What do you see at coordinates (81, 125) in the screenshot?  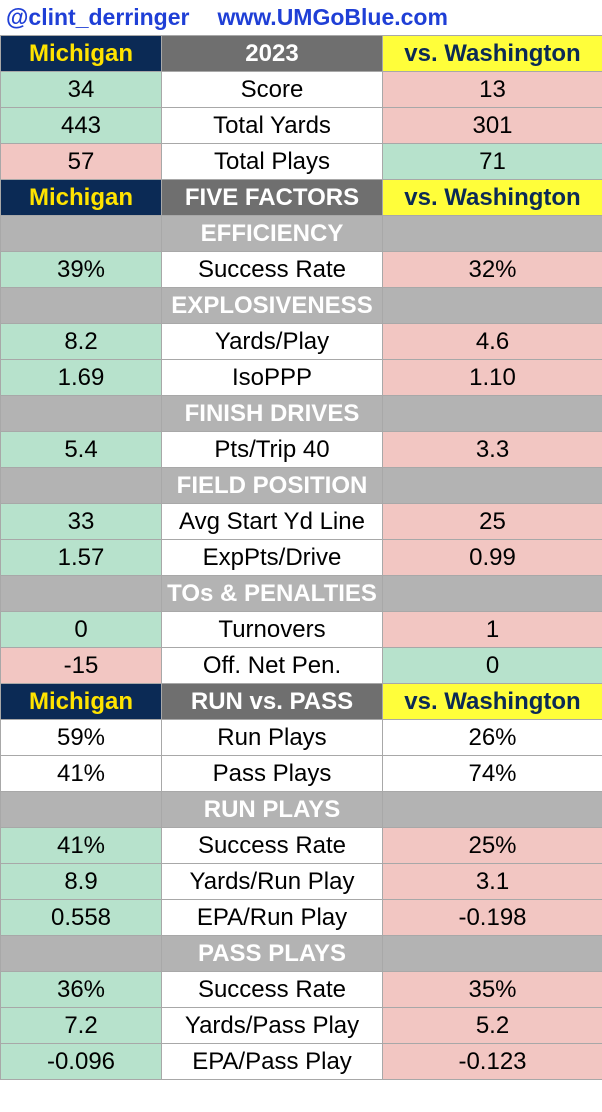 I see `michigan-value: 443` at bounding box center [81, 125].